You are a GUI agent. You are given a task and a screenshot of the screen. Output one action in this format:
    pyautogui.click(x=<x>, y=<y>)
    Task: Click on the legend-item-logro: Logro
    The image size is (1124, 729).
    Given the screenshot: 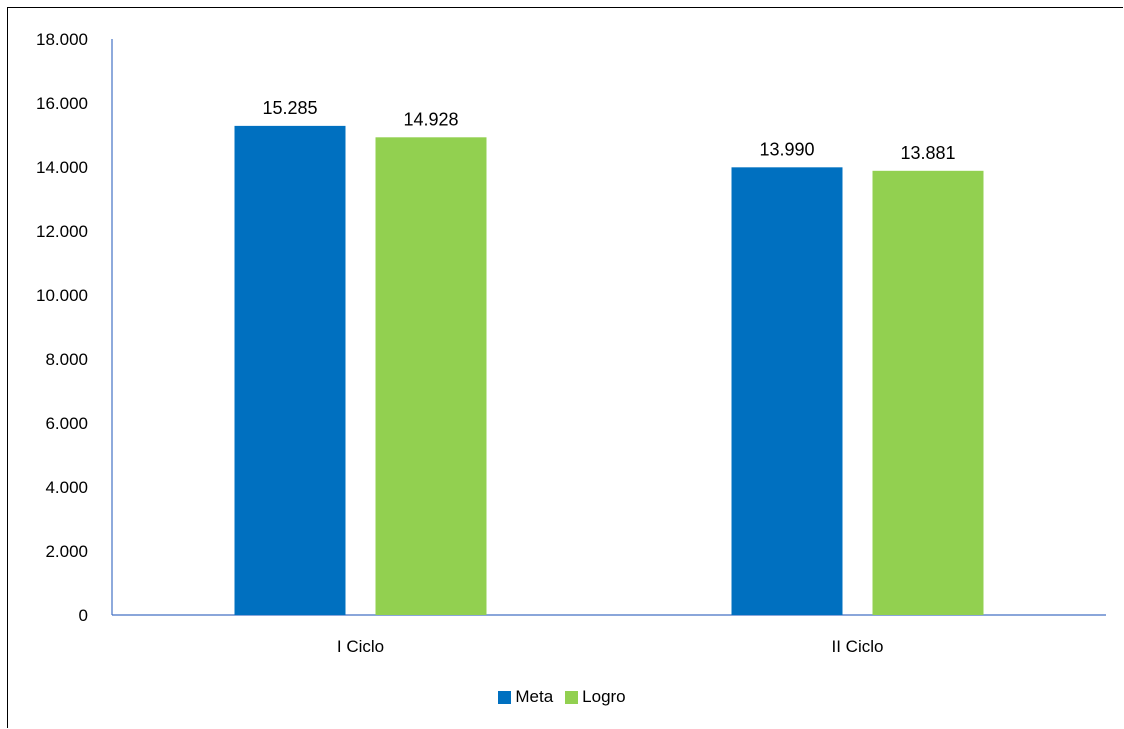 What is the action you would take?
    pyautogui.click(x=595, y=697)
    